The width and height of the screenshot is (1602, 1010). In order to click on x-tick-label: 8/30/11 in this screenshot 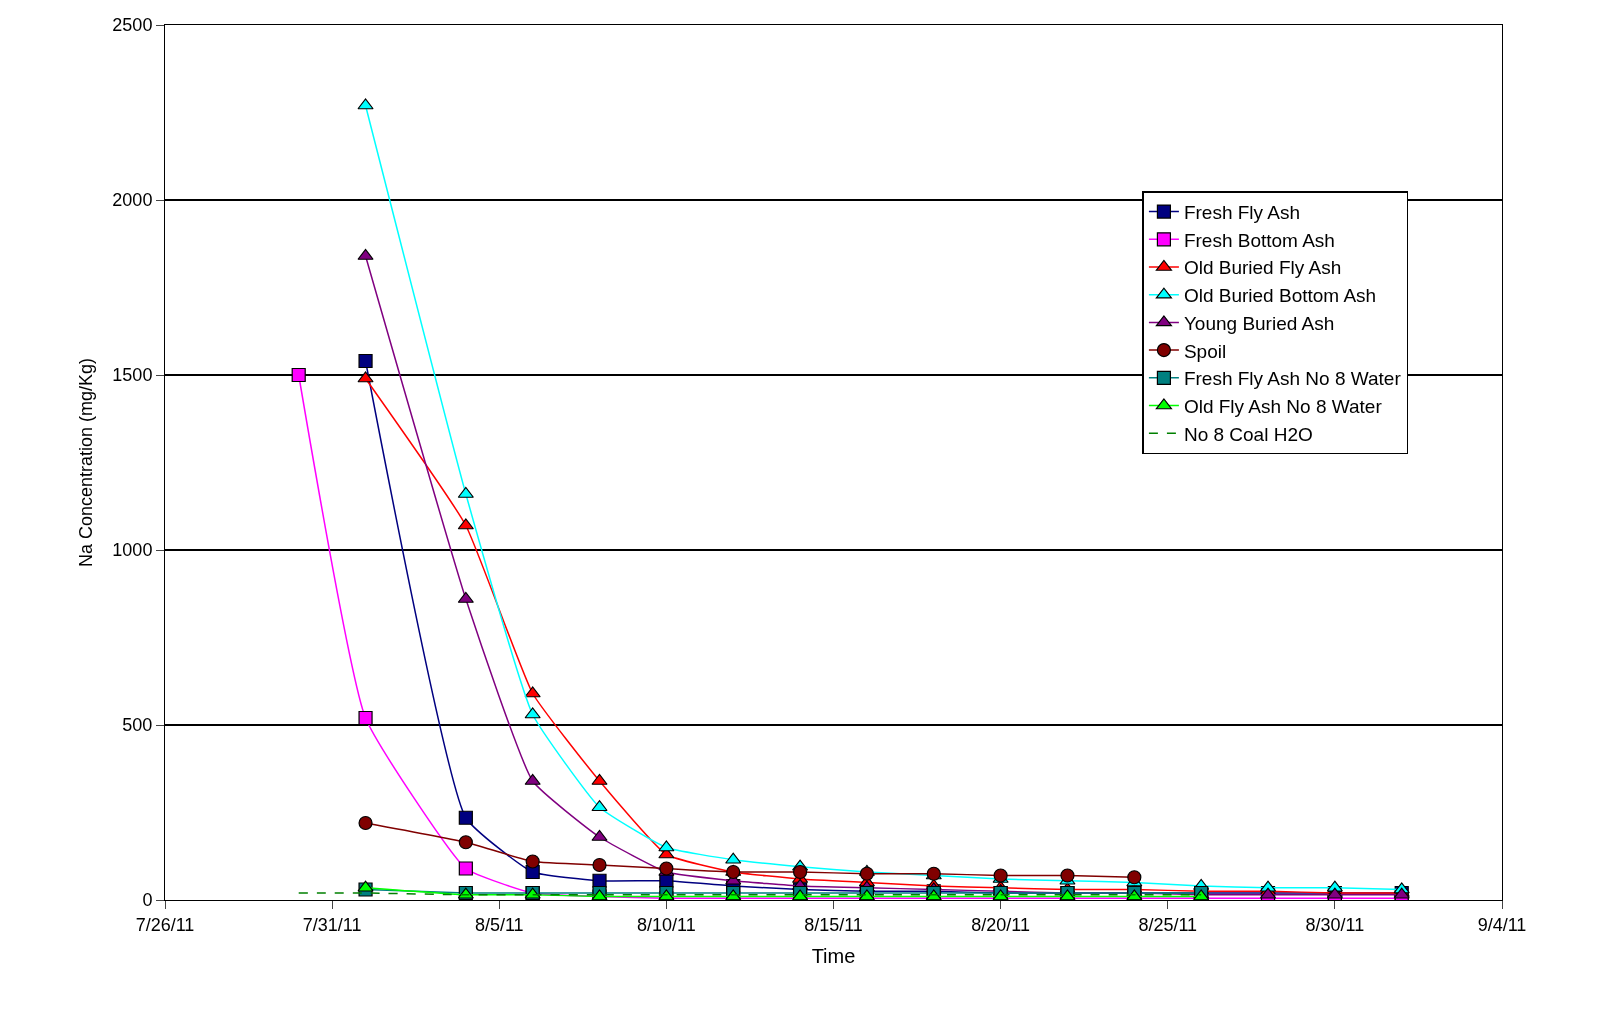, I will do `click(1335, 924)`.